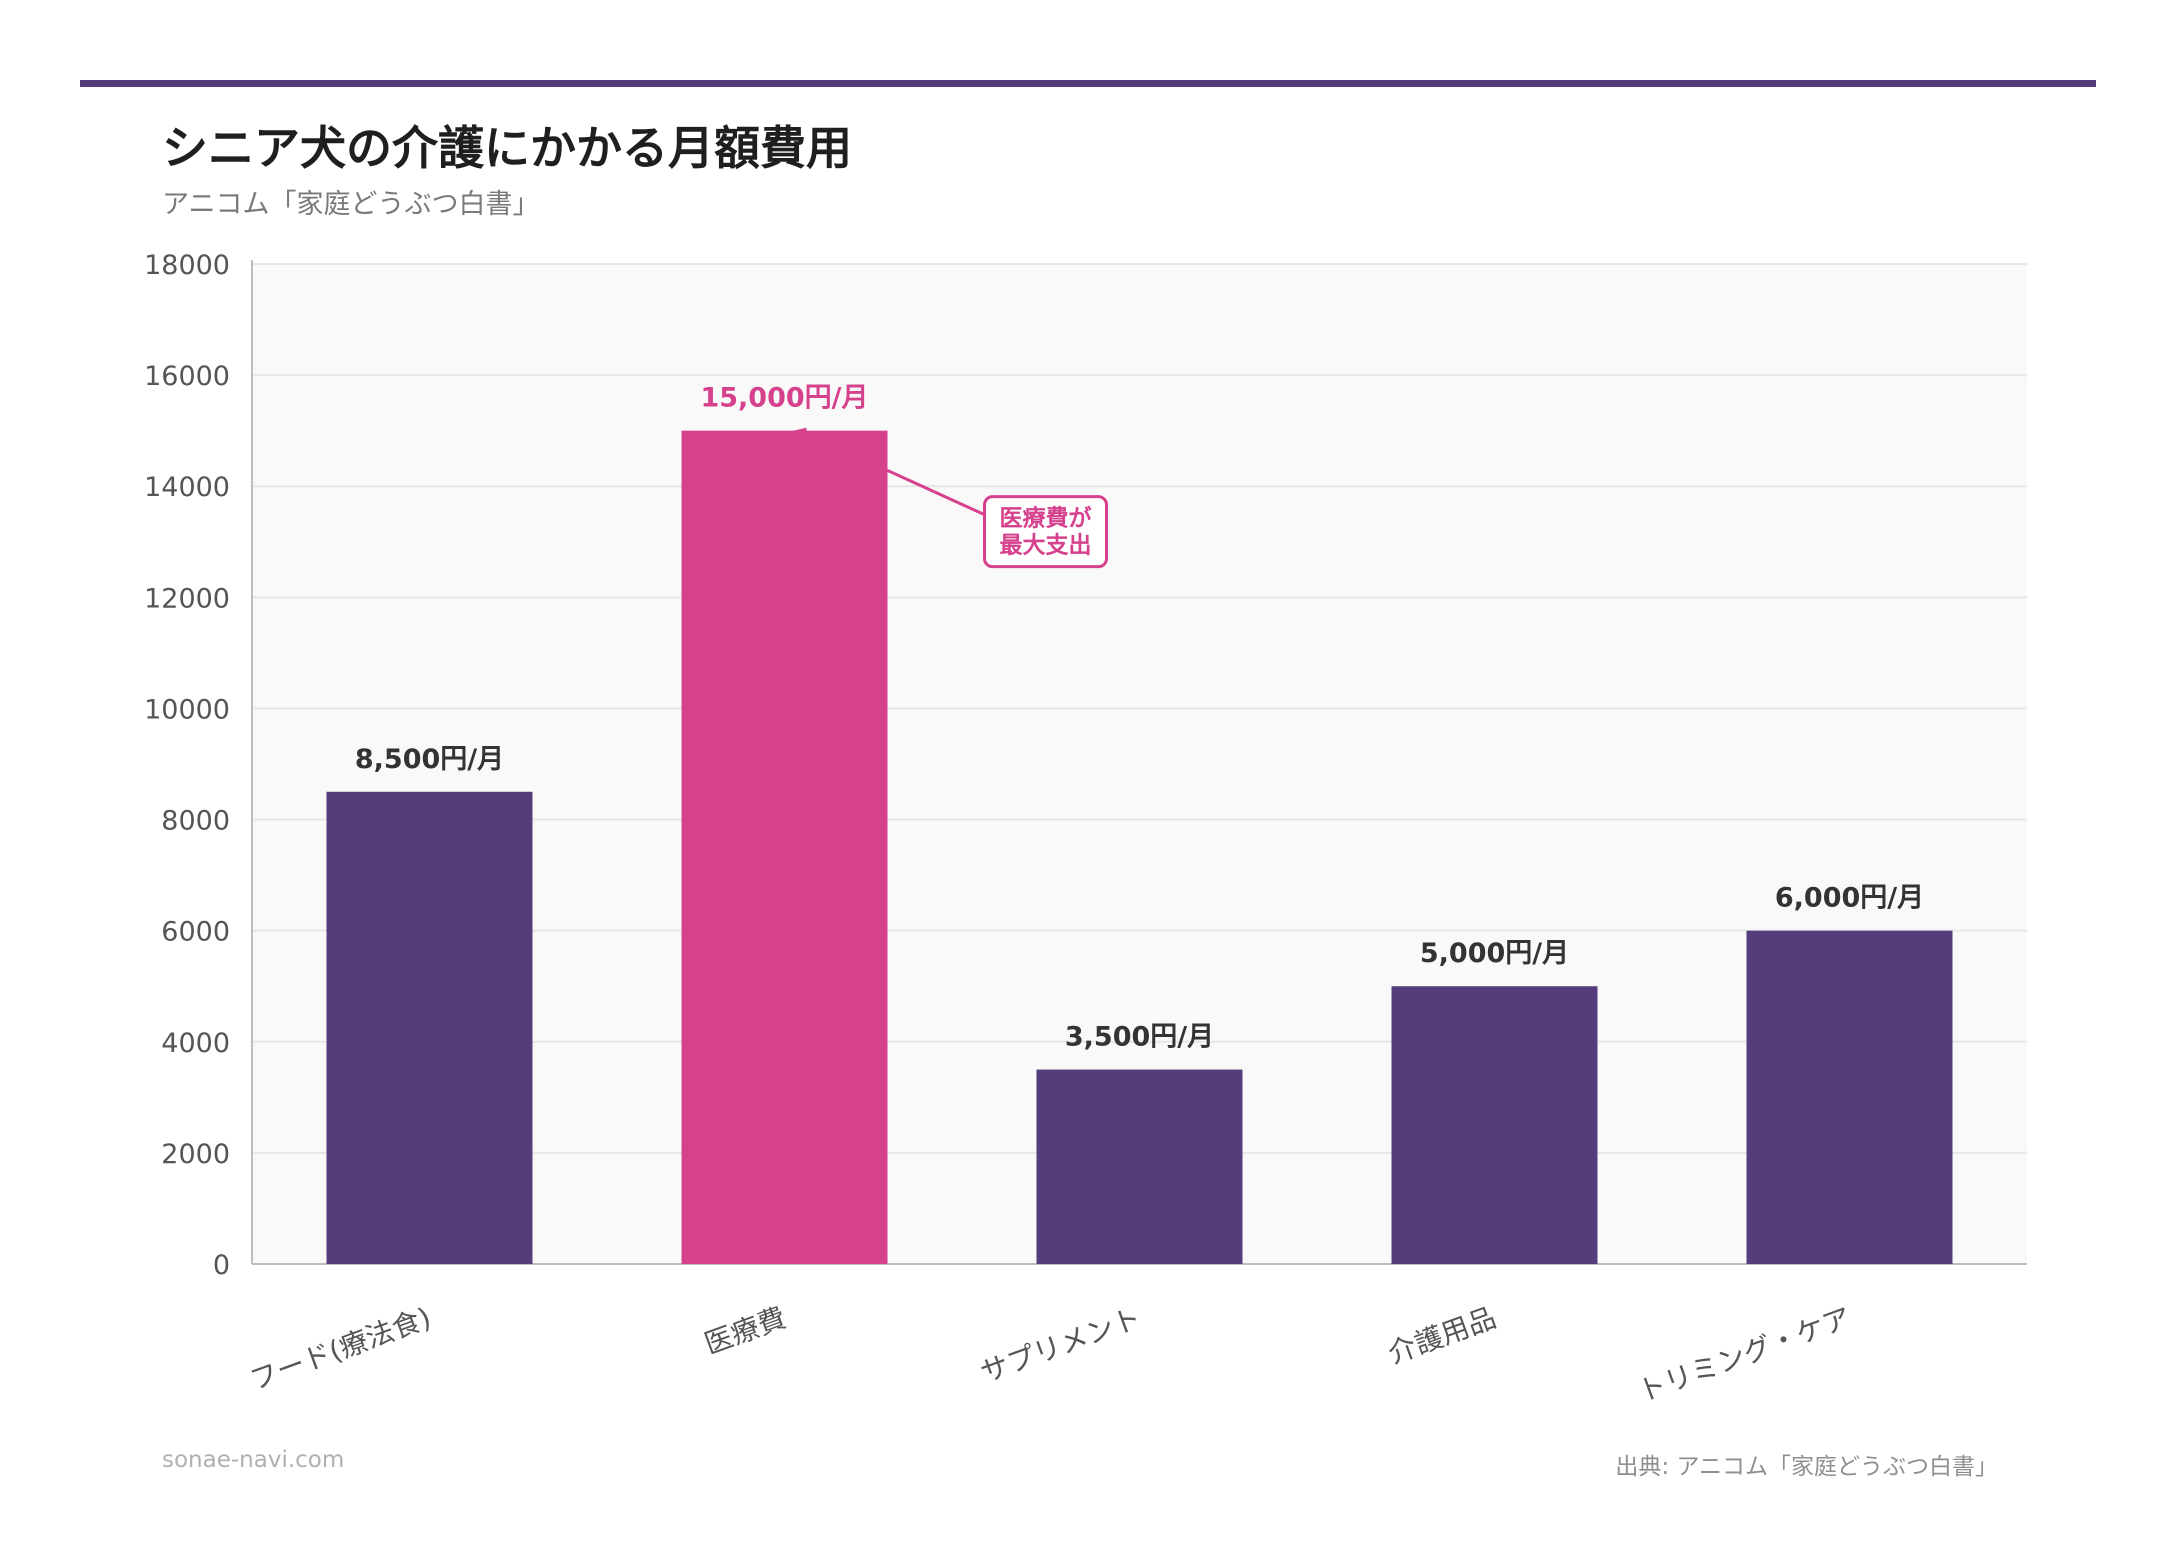 This screenshot has width=2160, height=1544. Describe the element at coordinates (429, 759) in the screenshot. I see `bar-value-label: 8,500円/月` at that location.